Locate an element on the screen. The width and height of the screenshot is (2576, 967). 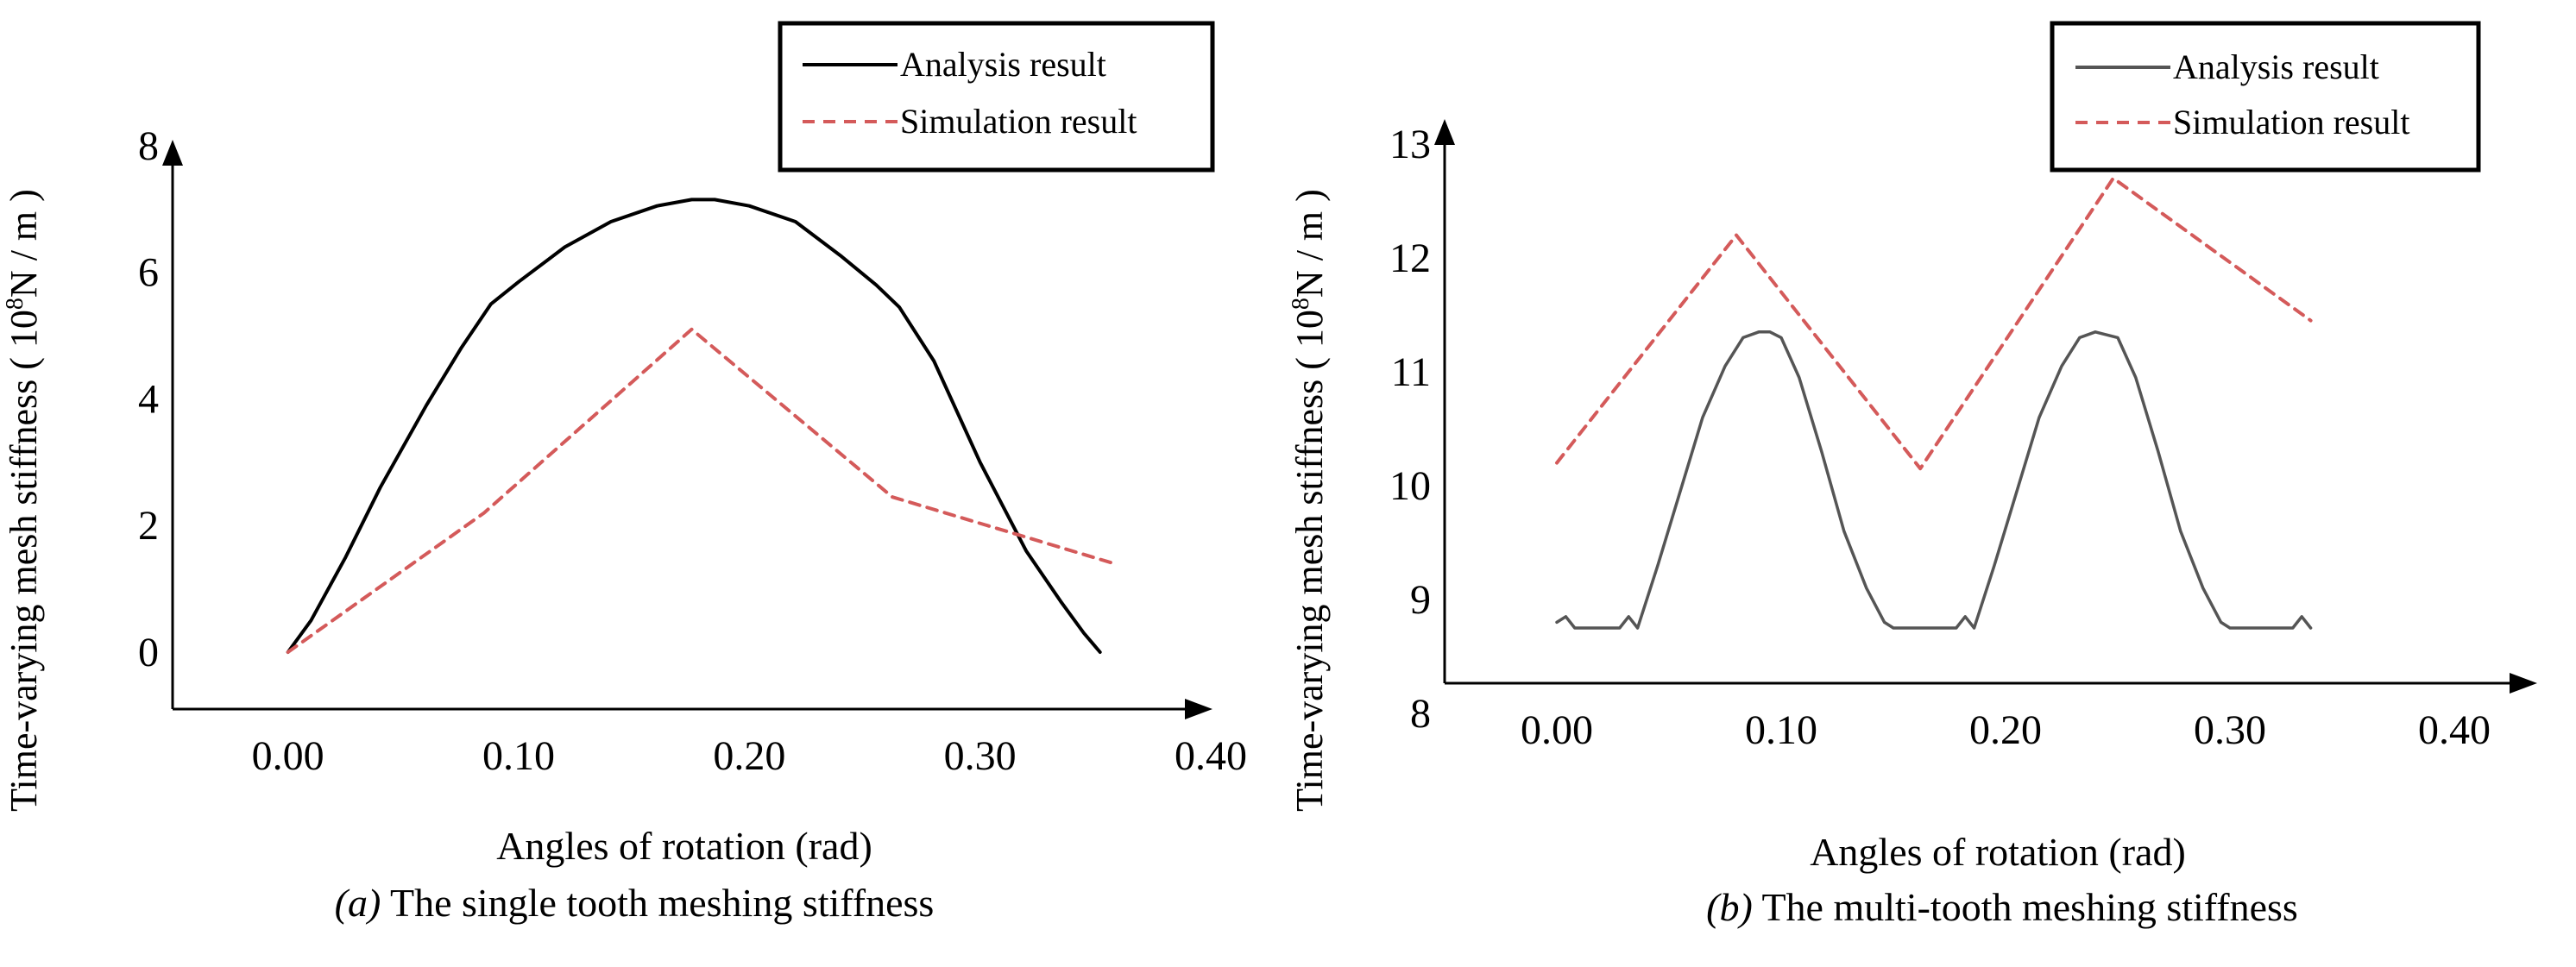
caption-tag-b: (b) is located at coordinates (1730, 907).